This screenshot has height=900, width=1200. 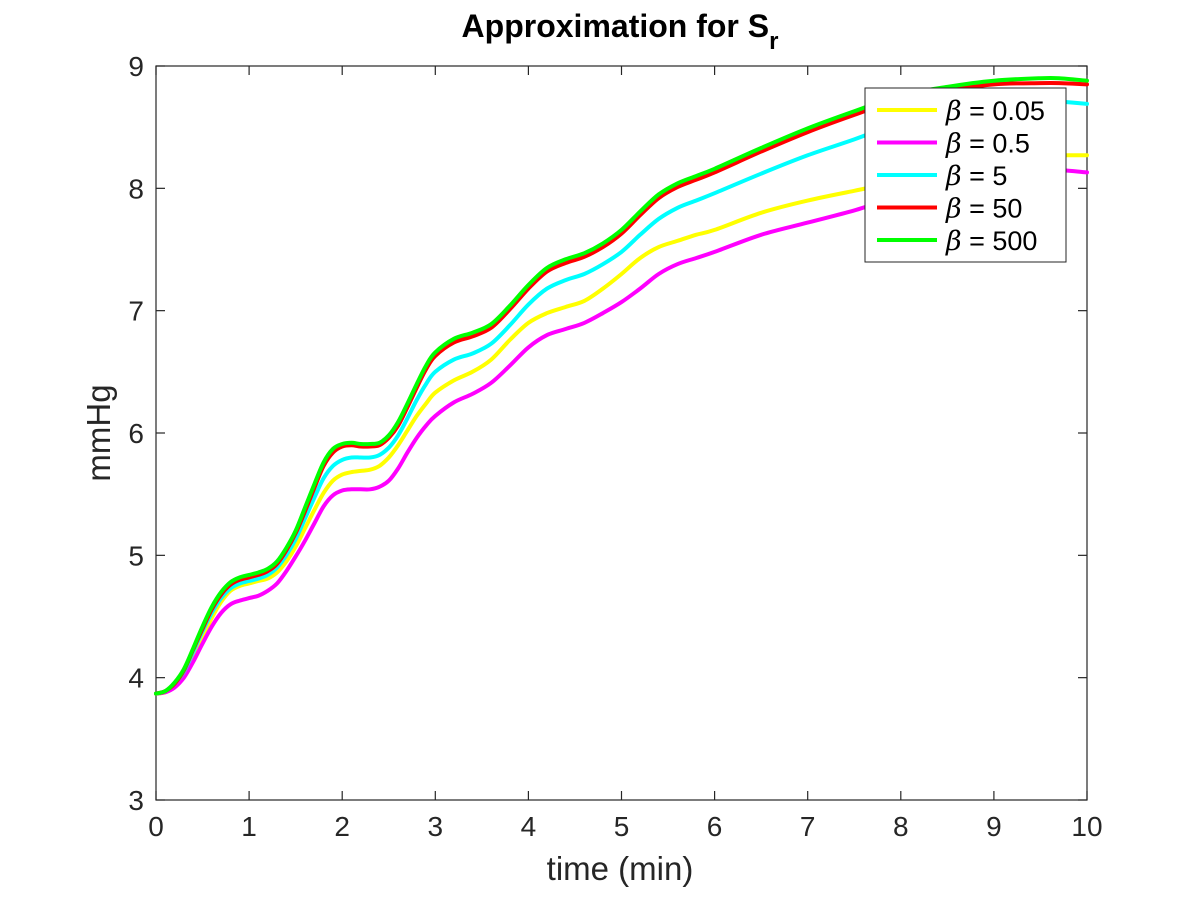 I want to click on y-tick-label: 6, so click(x=136, y=433).